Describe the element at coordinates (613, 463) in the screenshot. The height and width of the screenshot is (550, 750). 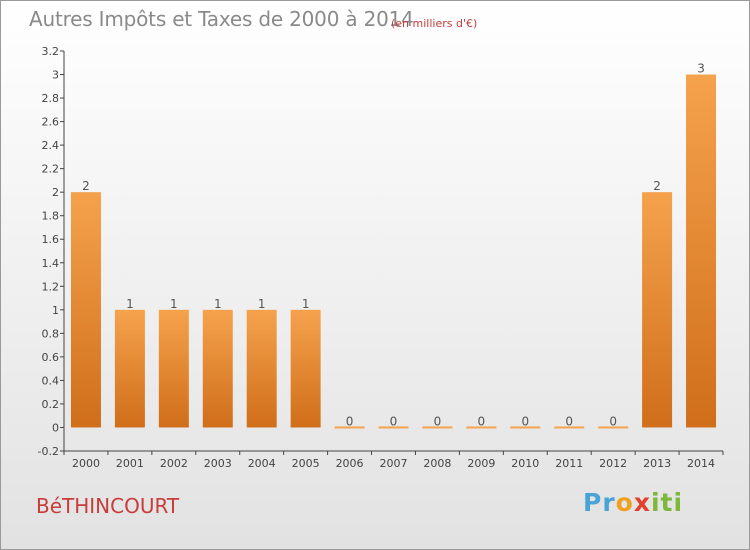
I see `x-tick-label: 2012` at that location.